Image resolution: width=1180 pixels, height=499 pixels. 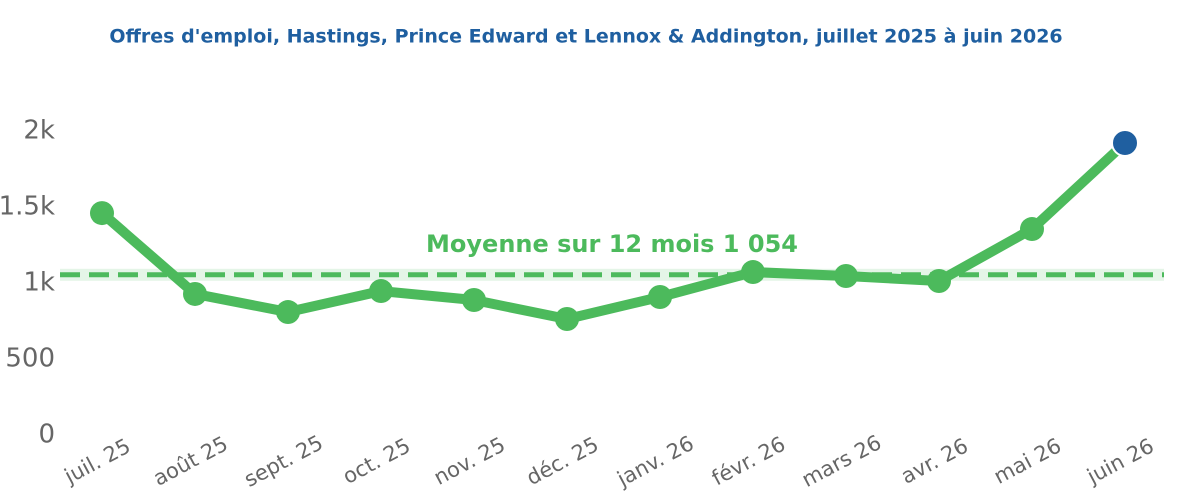 What do you see at coordinates (376, 460) in the screenshot?
I see `x-tick-label: oct. 25` at bounding box center [376, 460].